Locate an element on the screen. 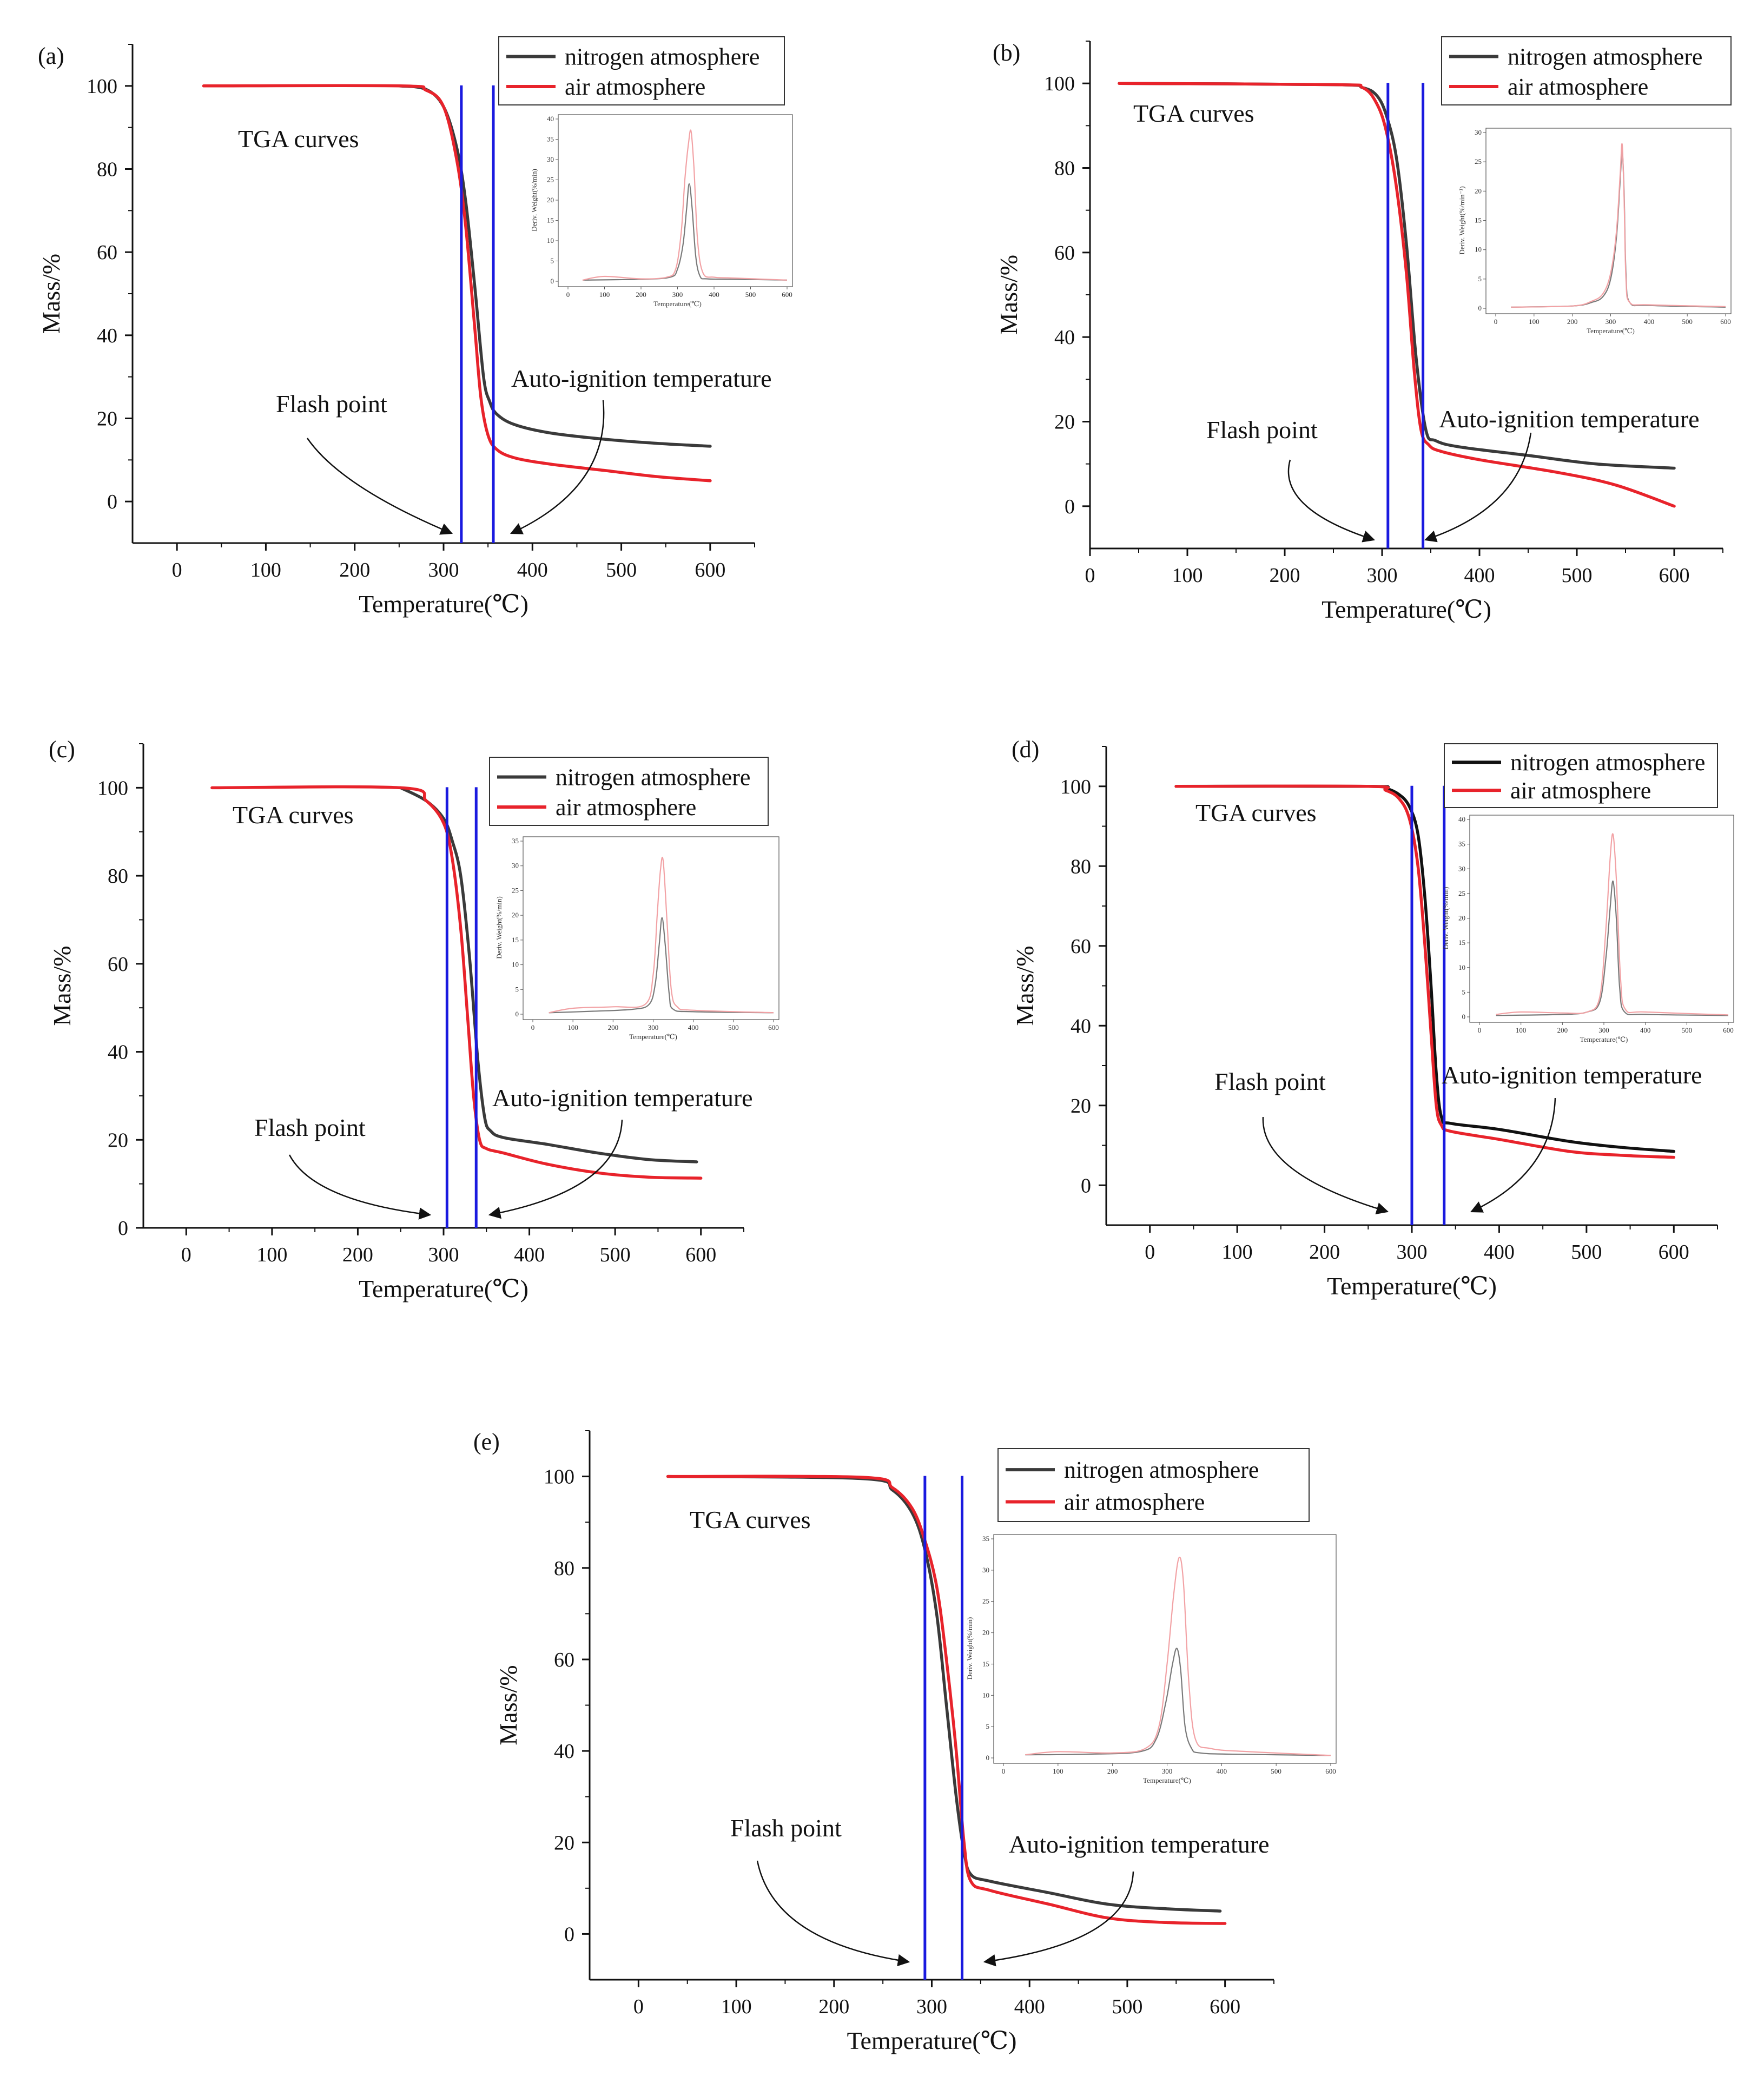 The height and width of the screenshot is (2096, 1764). series-line-air is located at coordinates (1425, 971).